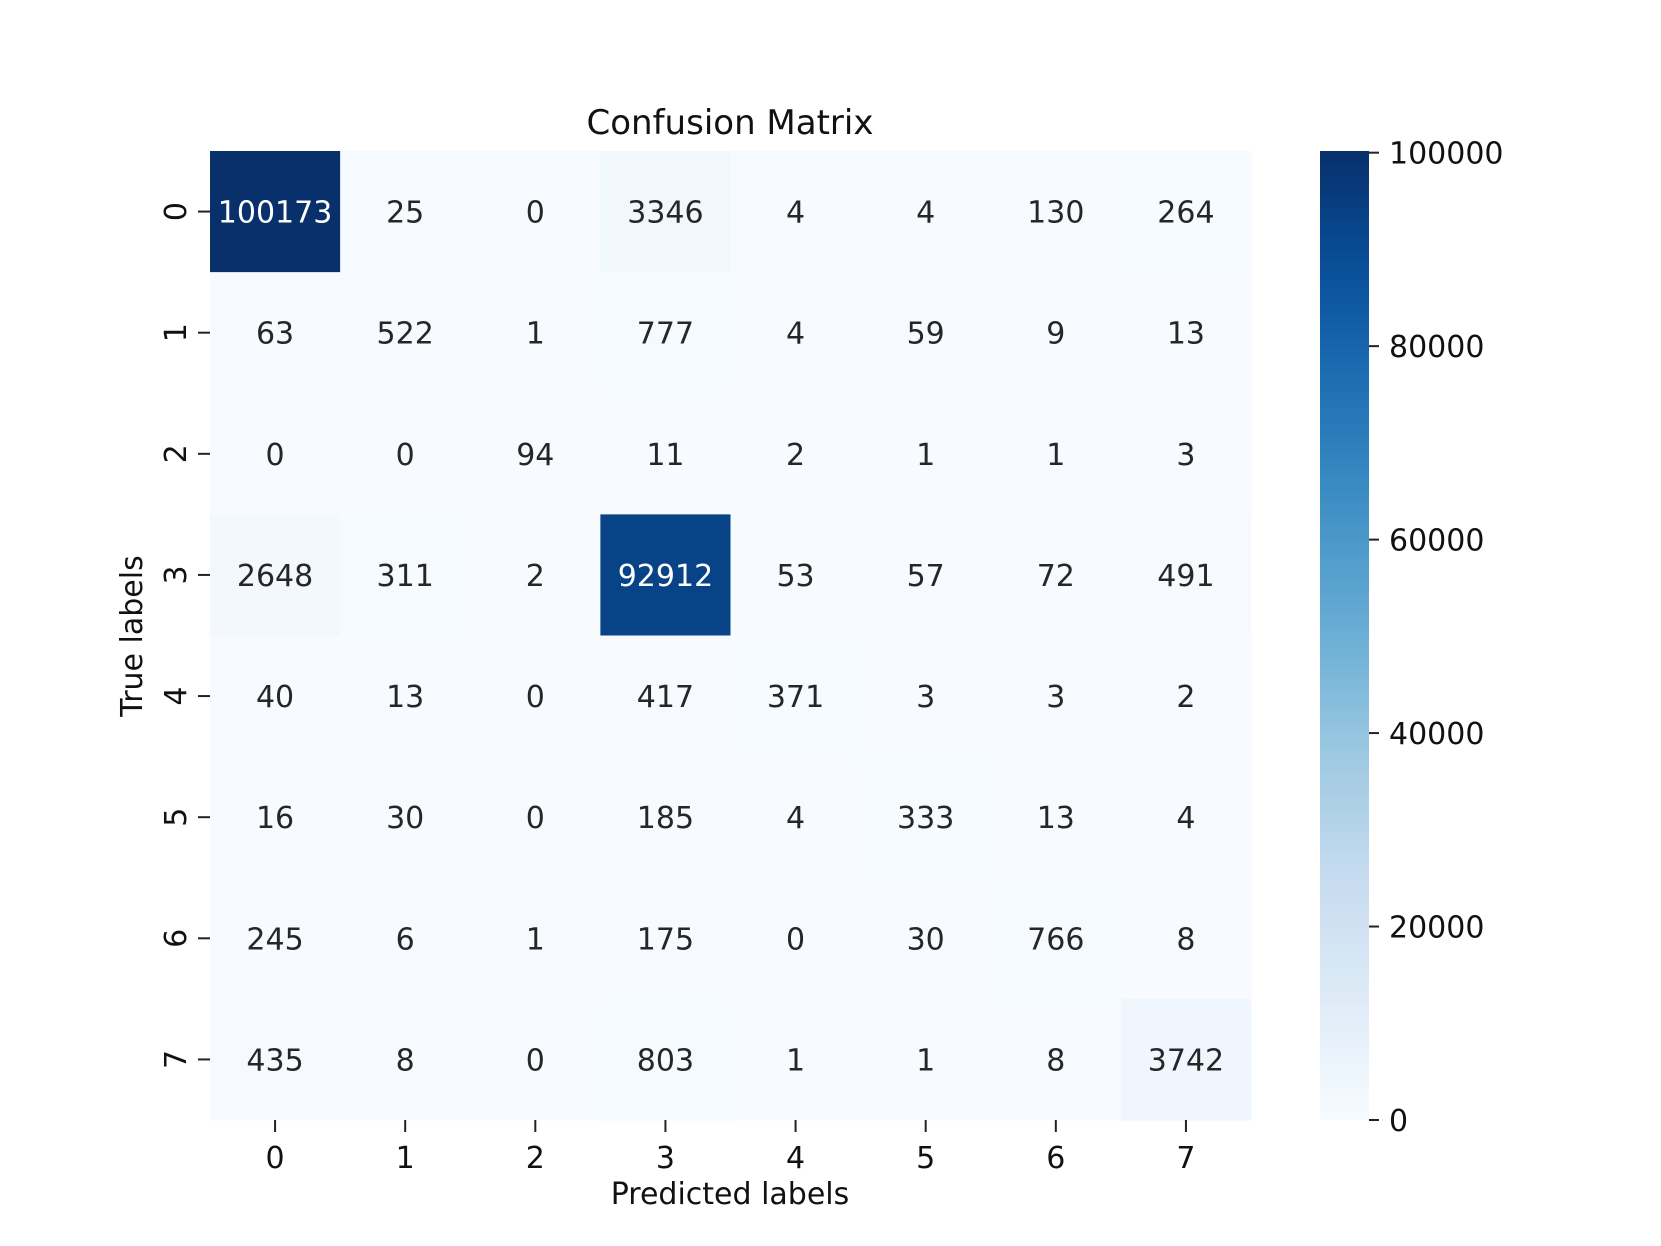  I want to click on cell-value-label-0-4: 4, so click(795, 213).